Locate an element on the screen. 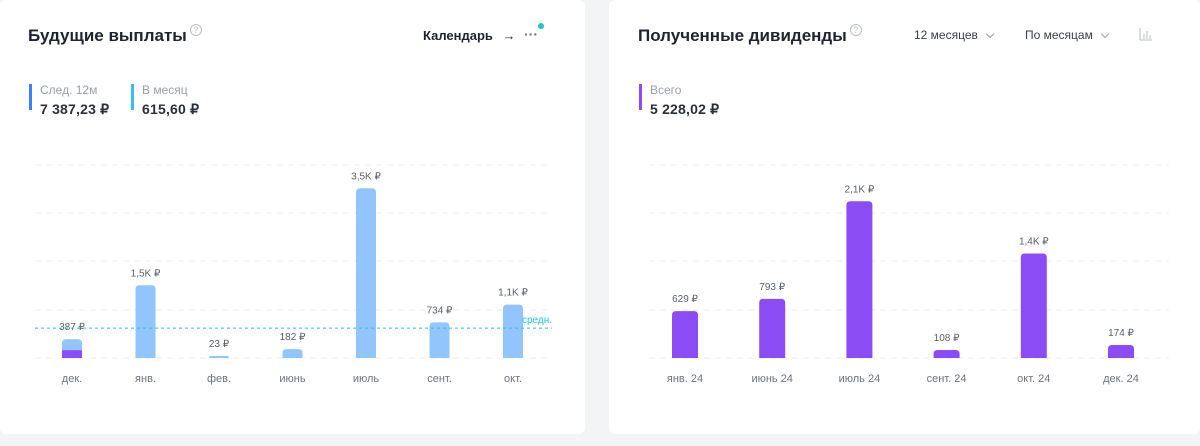 The height and width of the screenshot is (446, 1200). notification-dot is located at coordinates (541, 26).